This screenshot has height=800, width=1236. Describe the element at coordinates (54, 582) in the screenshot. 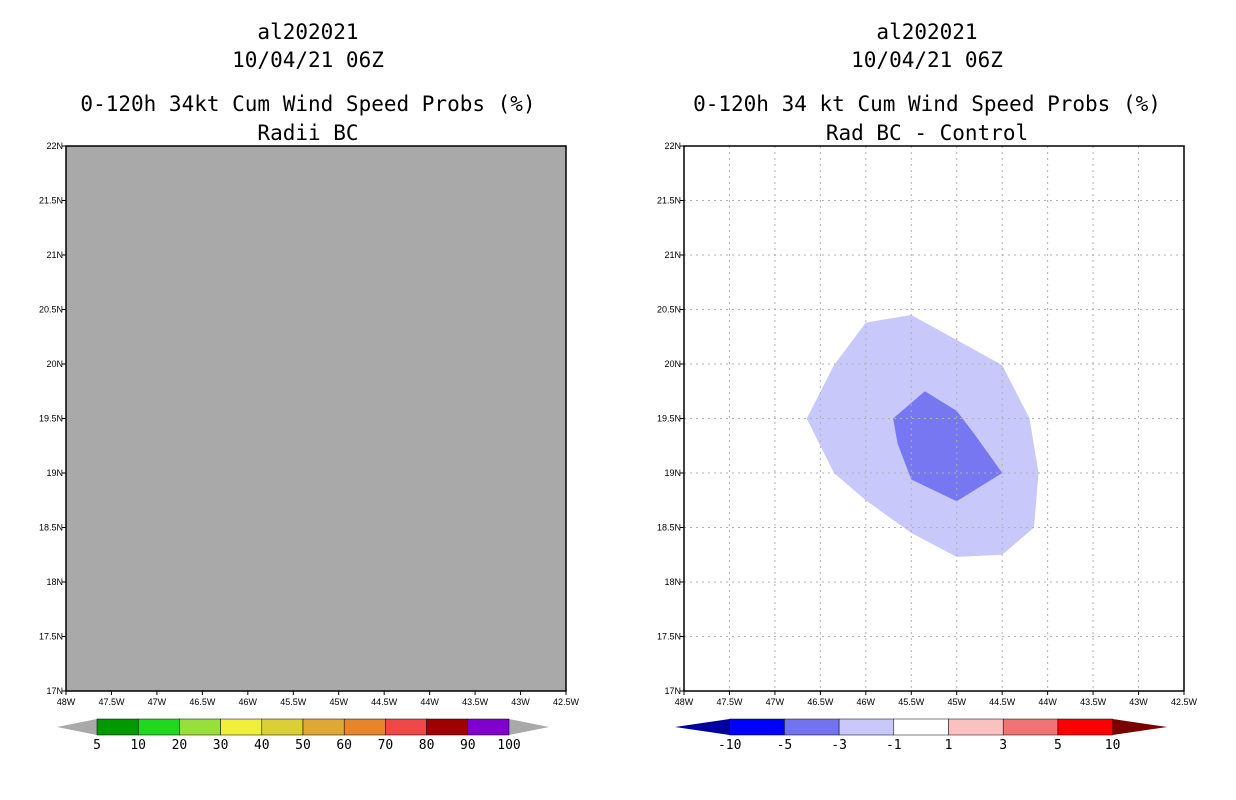

I see `left-y-tick-label: 18N` at that location.